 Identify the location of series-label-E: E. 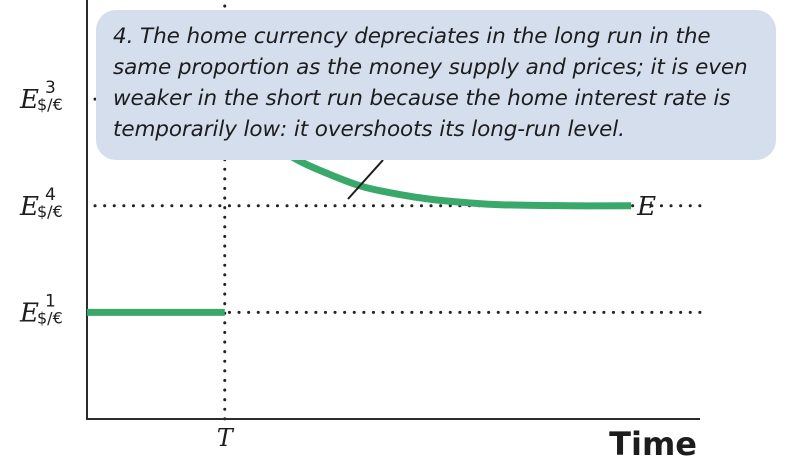
(646, 207).